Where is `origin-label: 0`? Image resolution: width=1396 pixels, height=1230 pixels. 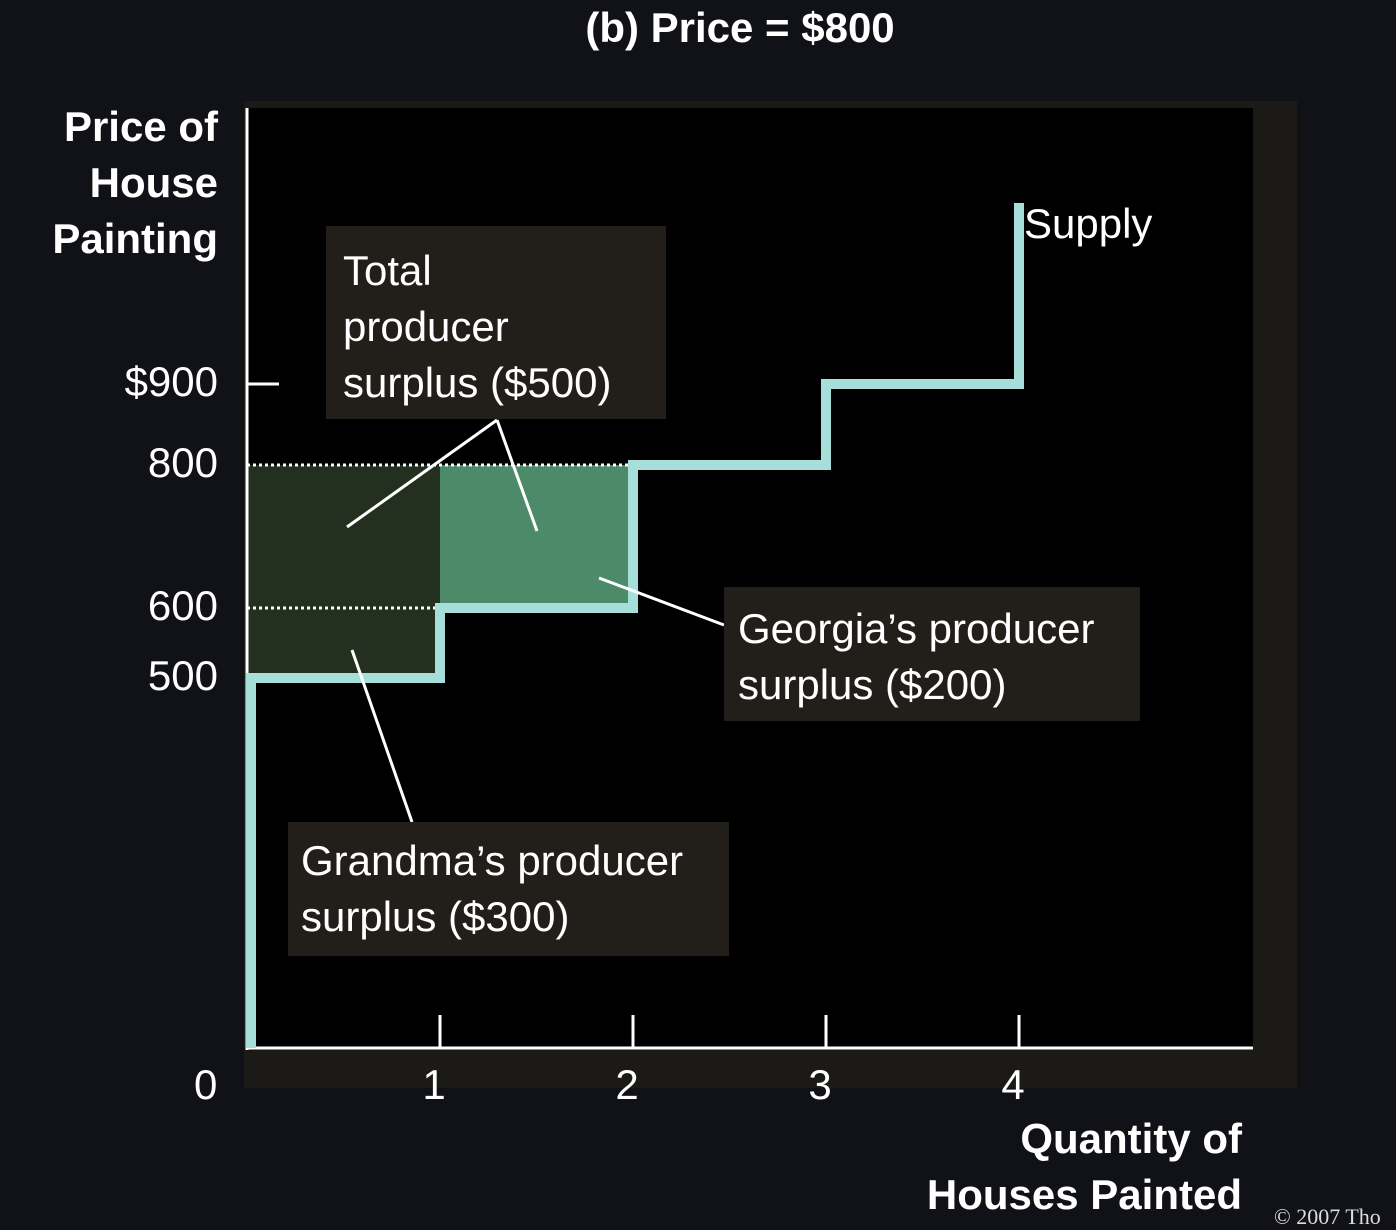 origin-label: 0 is located at coordinates (206, 1084).